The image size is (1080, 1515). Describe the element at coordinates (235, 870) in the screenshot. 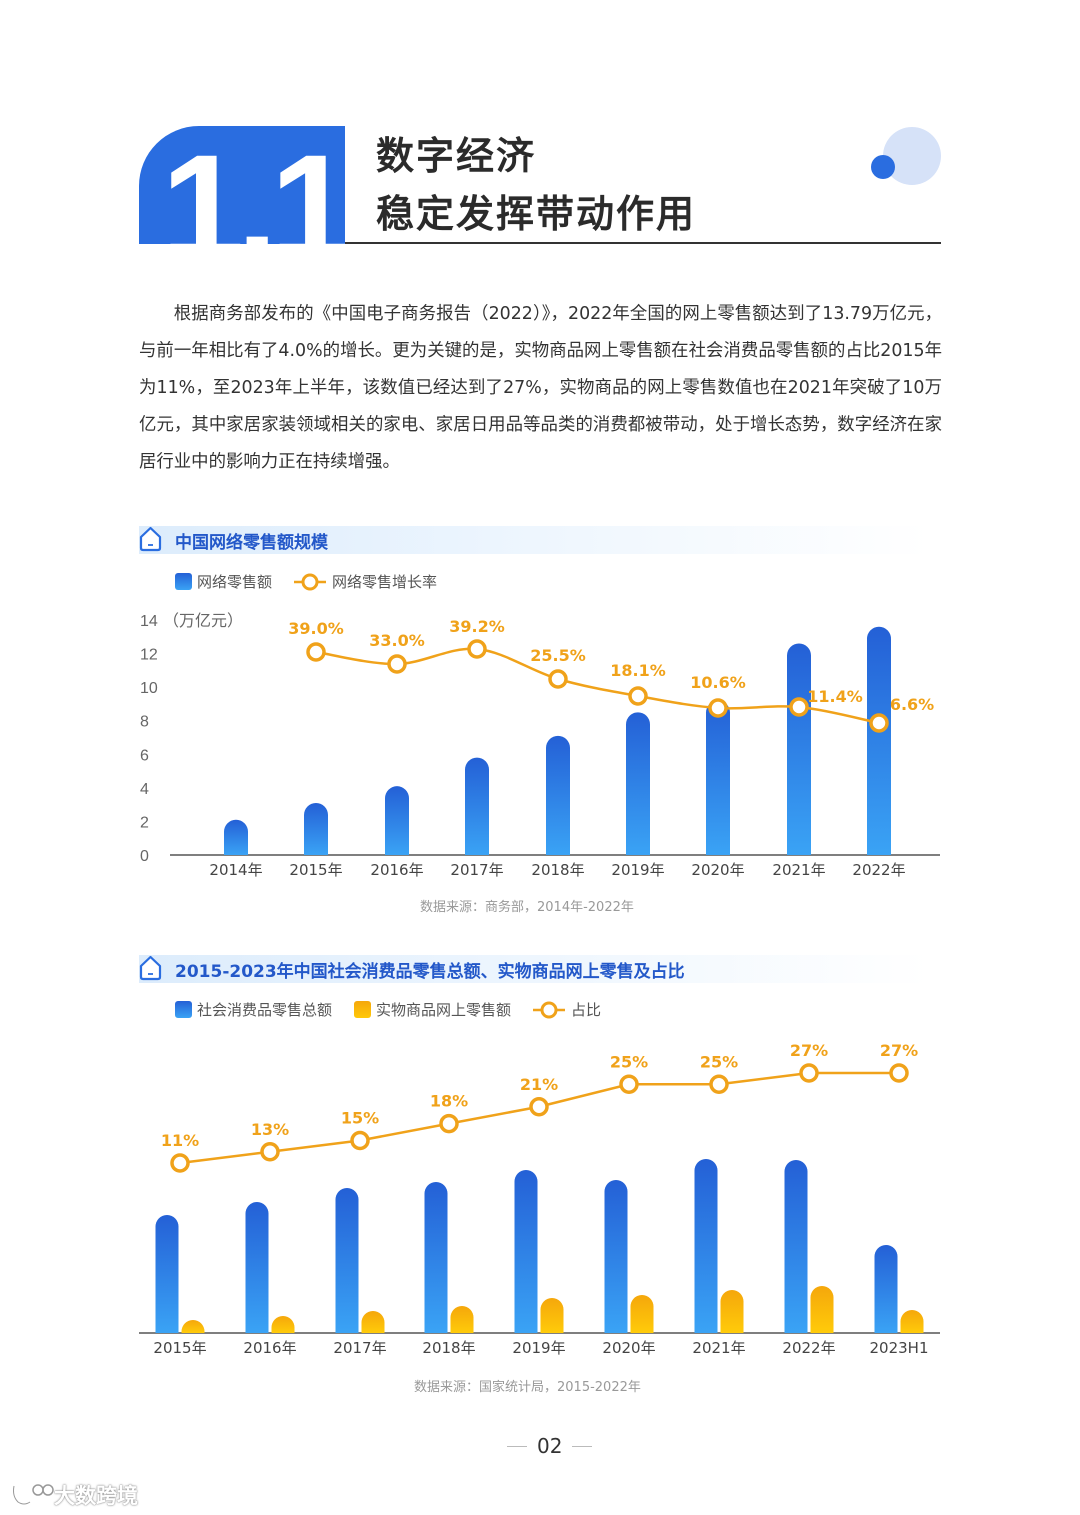

I see `x-tick-label: 2014年` at that location.